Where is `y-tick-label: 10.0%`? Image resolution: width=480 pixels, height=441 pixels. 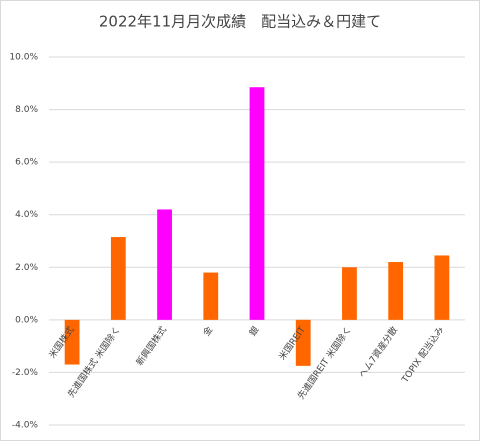
y-tick-label: 10.0% is located at coordinates (23, 58).